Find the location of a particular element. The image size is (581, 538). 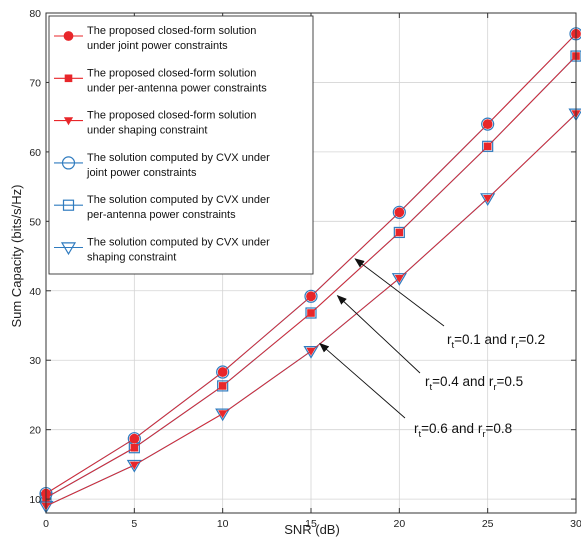

legend-text-line2: under joint power constraints is located at coordinates (157, 46).